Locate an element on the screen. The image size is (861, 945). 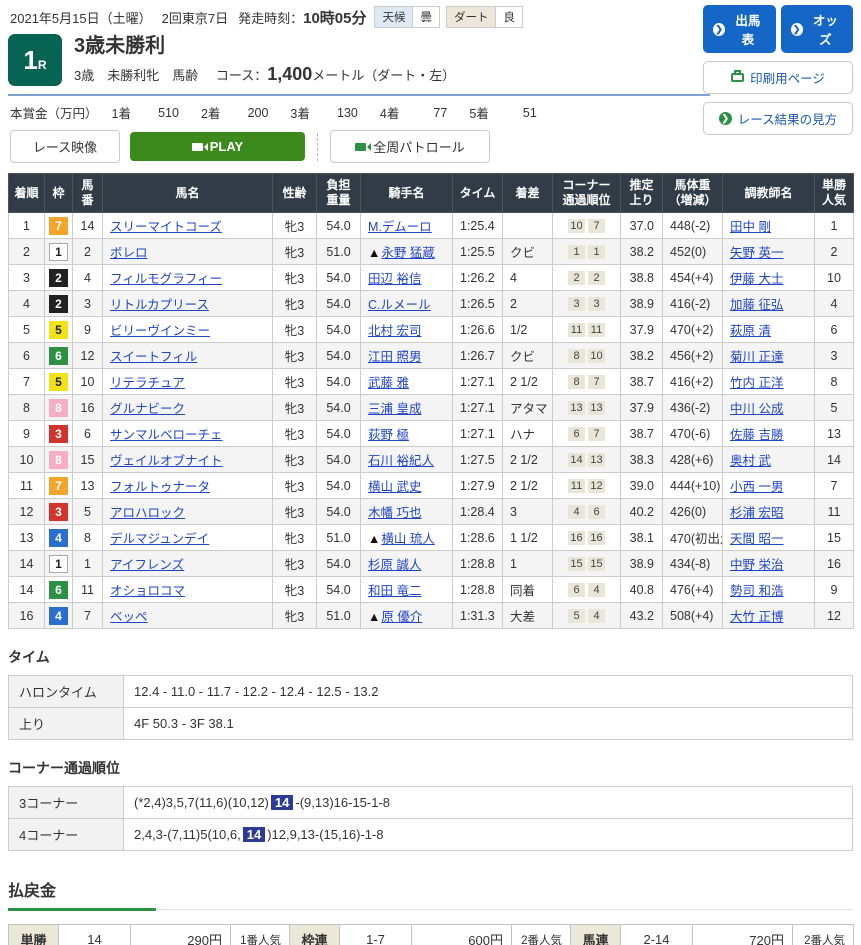
shutsuba-button: ❯ 出馬表 is located at coordinates (739, 29).